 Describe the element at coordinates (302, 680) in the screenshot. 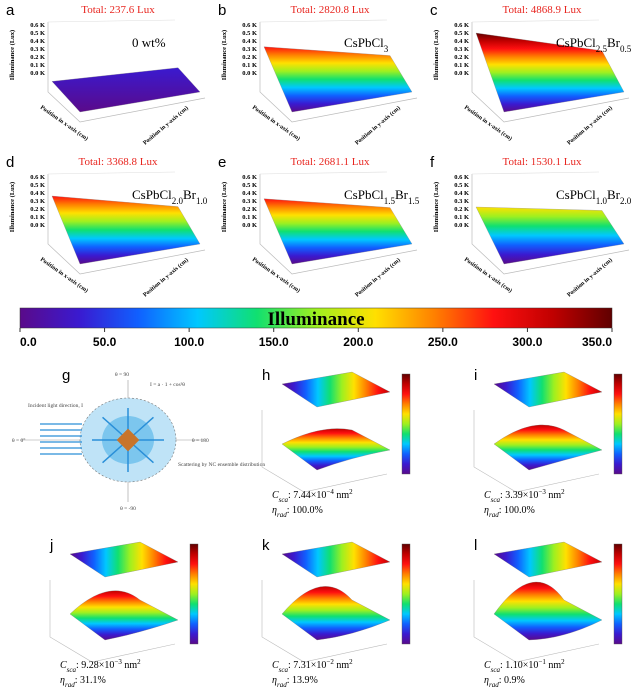

I see `label-part: : 13.9%` at that location.